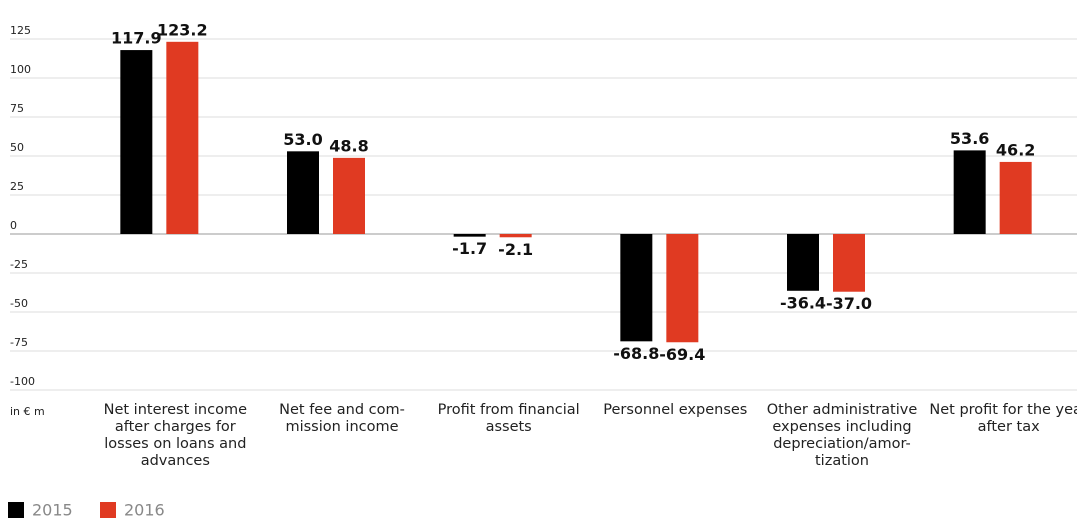 This screenshot has width=1077, height=518. What do you see at coordinates (13, 225) in the screenshot?
I see `y-tick-label: 0` at bounding box center [13, 225].